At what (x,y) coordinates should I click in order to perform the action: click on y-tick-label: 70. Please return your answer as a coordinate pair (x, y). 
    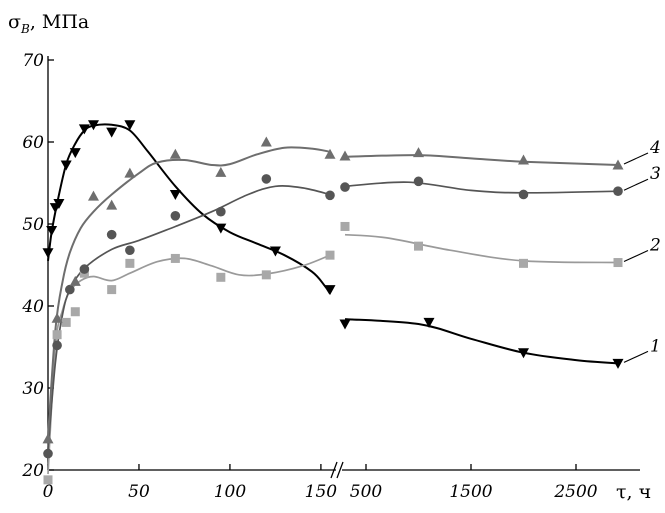
    Looking at the image, I should click on (33, 61).